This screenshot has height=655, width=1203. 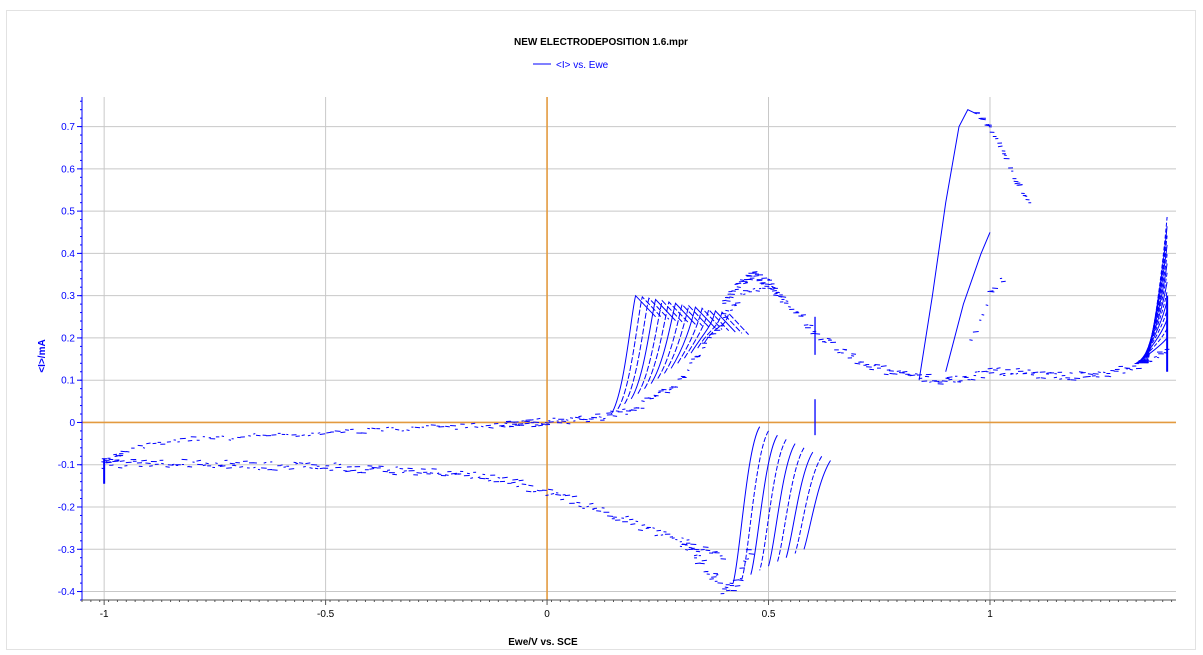 I want to click on reduction-peak-trace, so click(x=717, y=566).